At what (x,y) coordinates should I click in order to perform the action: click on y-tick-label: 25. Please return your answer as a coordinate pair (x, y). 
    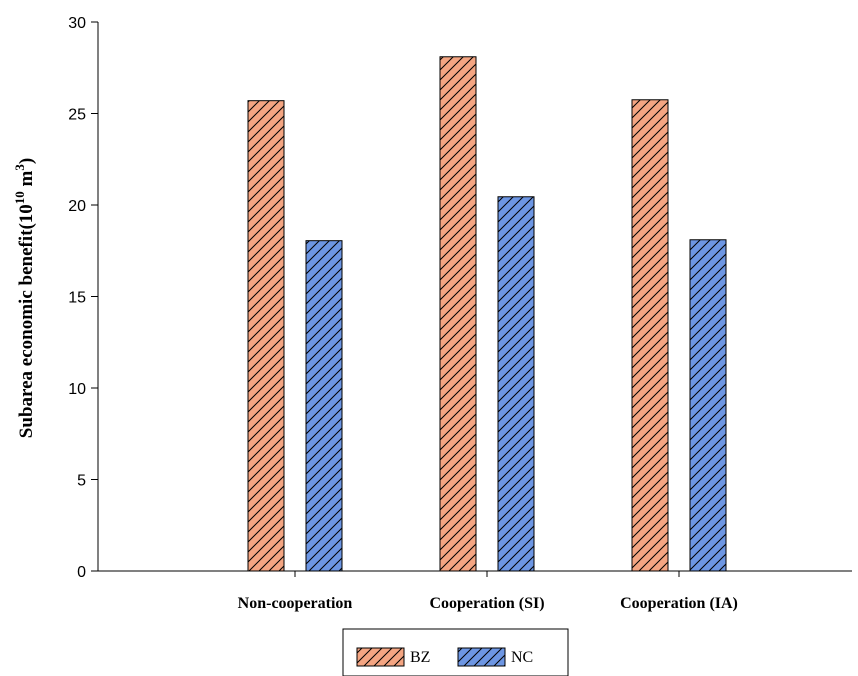
    Looking at the image, I should click on (77, 115).